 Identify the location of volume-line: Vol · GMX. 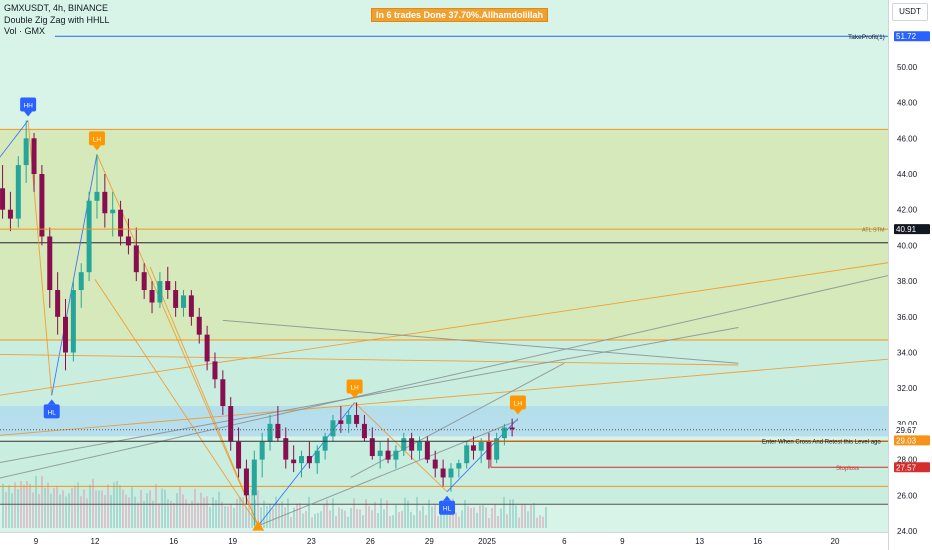
(25, 31).